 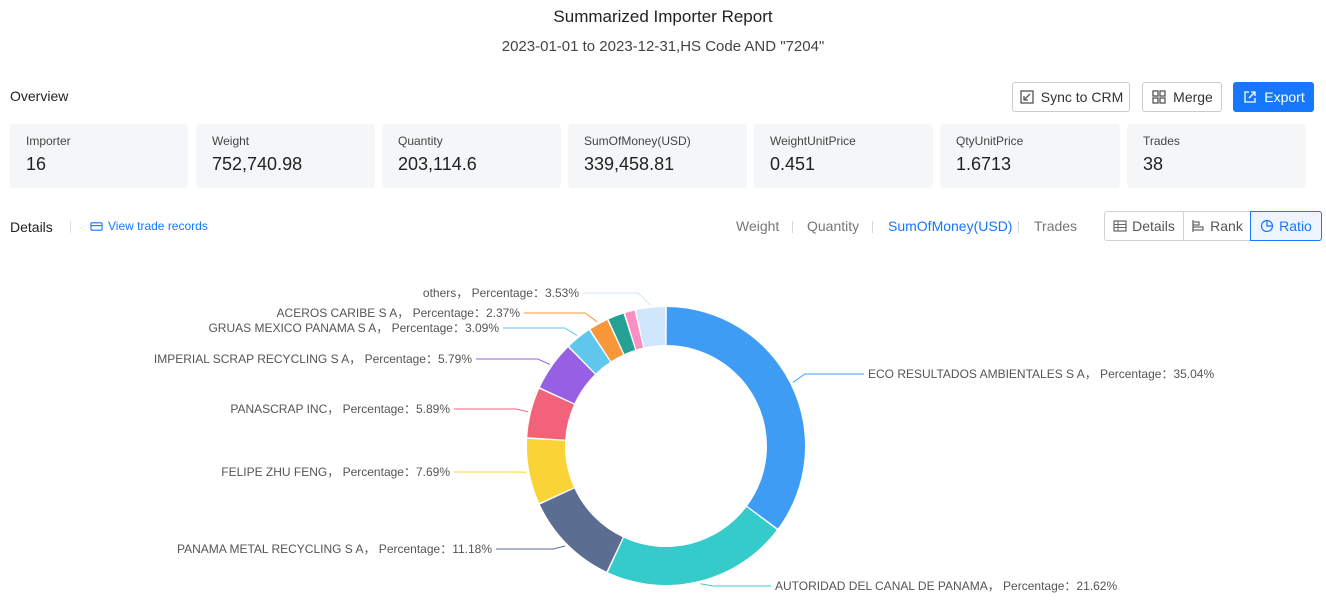 What do you see at coordinates (1027, 97) in the screenshot?
I see `sync-icon` at bounding box center [1027, 97].